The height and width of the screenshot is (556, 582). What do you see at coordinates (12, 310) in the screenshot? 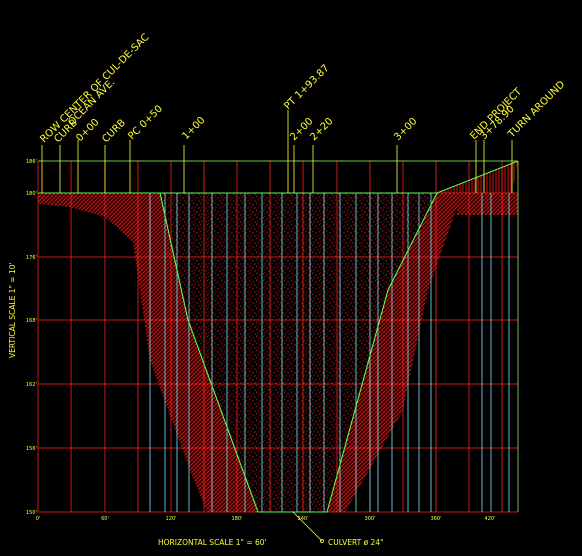
I see `vertical-scale-label: VERTICAL SCALE 1" = 10'` at bounding box center [12, 310].